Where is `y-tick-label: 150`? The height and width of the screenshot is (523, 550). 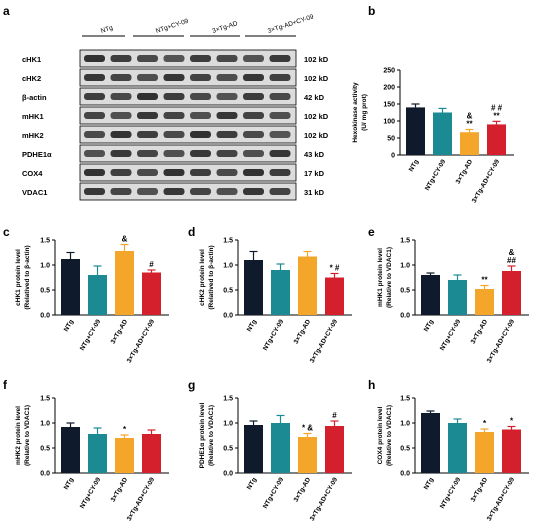 y-tick-label: 150 is located at coordinates (389, 105).